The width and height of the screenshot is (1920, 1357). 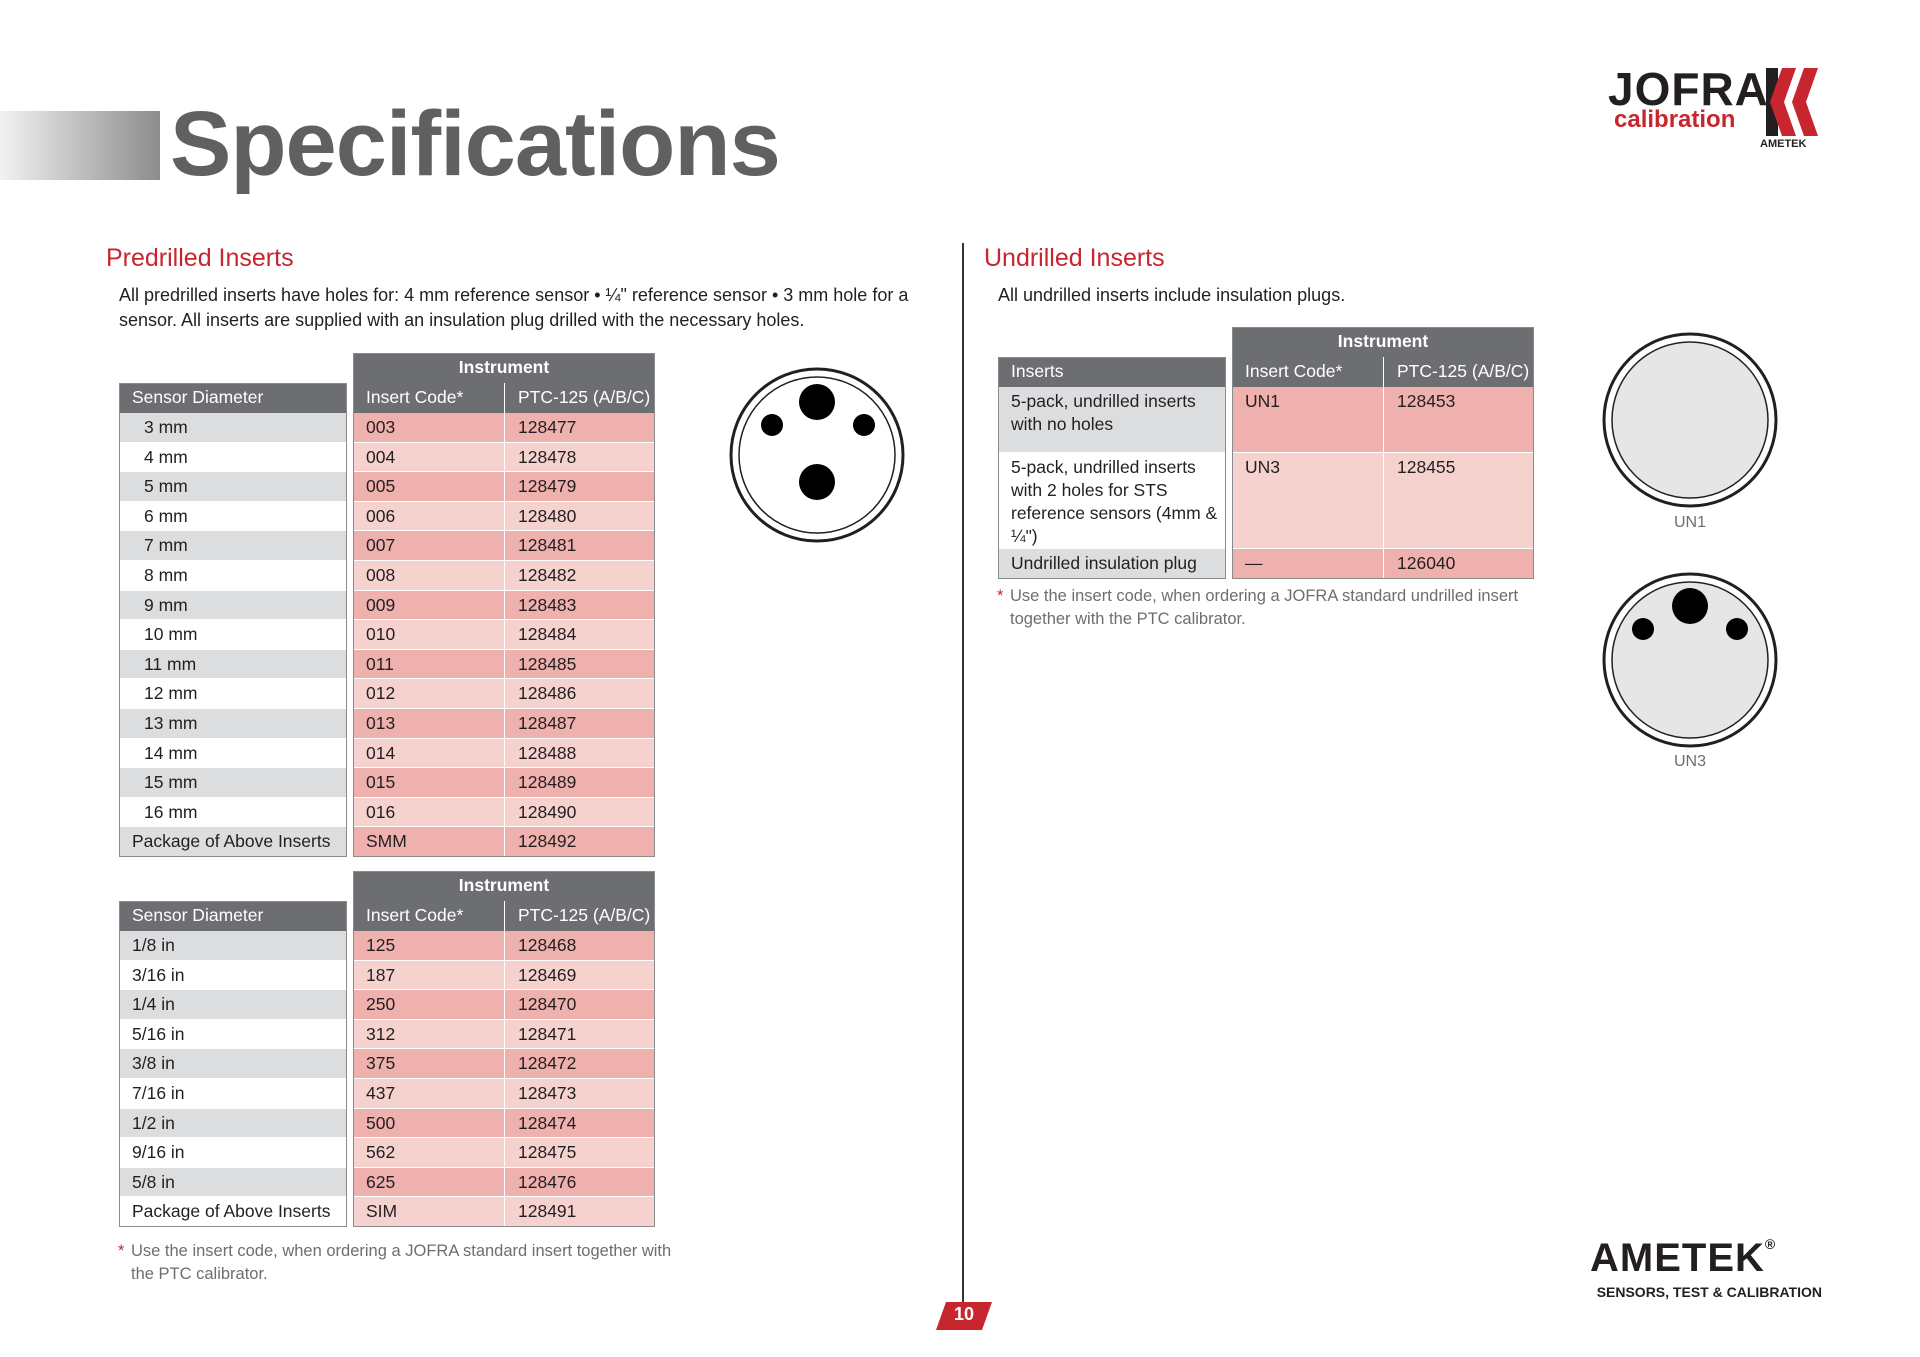 I want to click on row-label: 8 mm, so click(x=233, y=576).